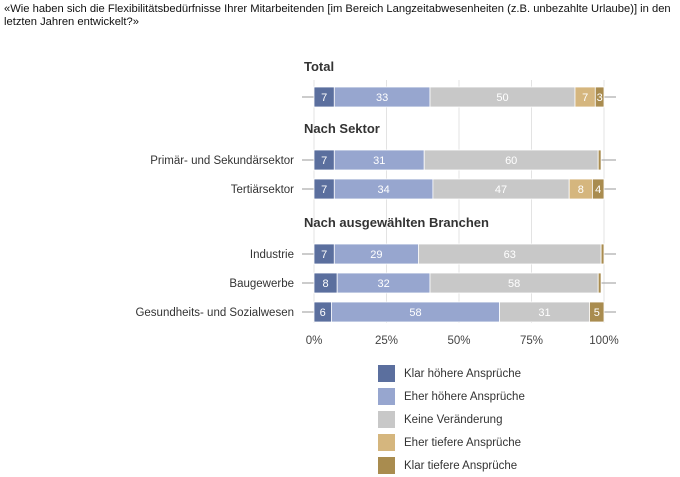  What do you see at coordinates (214, 313) in the screenshot?
I see `row-label: Gesundheits- und Sozialwesen` at bounding box center [214, 313].